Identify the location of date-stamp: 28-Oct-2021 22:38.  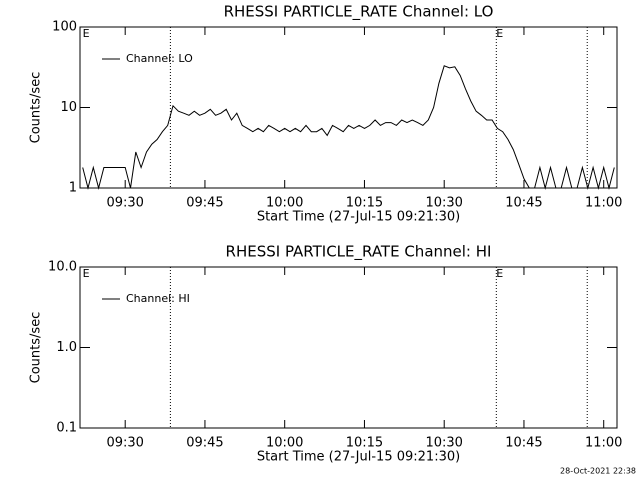
(598, 471).